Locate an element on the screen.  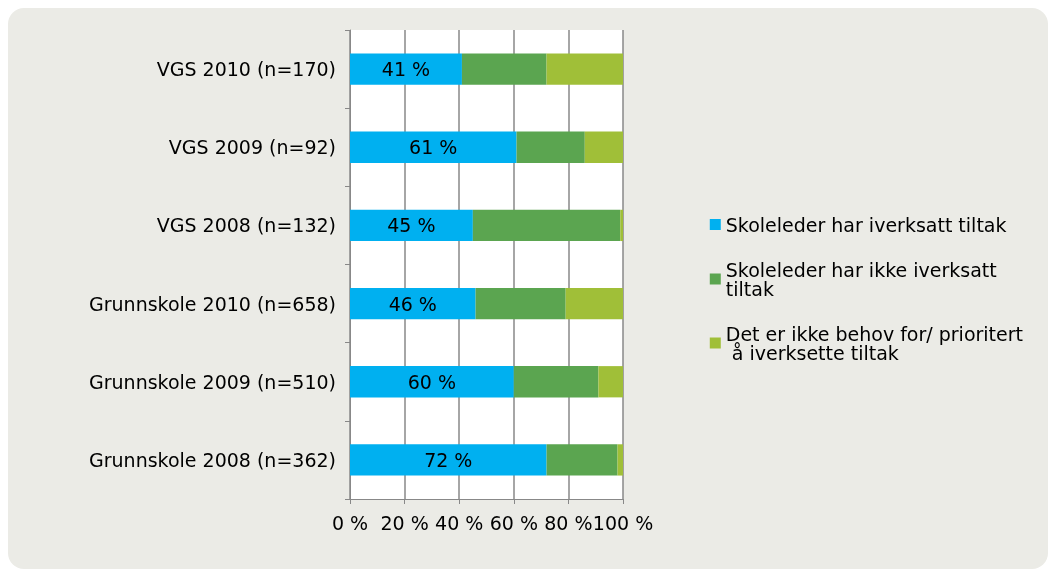
y-tick-label: VGS 2008 (n=132) is located at coordinates (246, 225).